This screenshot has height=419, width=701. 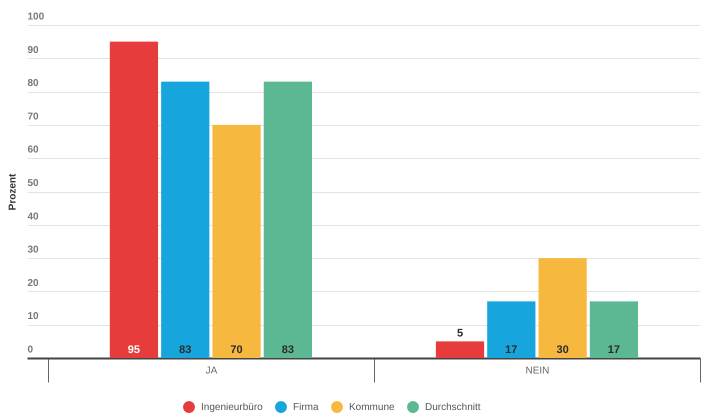 I want to click on data-label: 30, so click(x=562, y=350).